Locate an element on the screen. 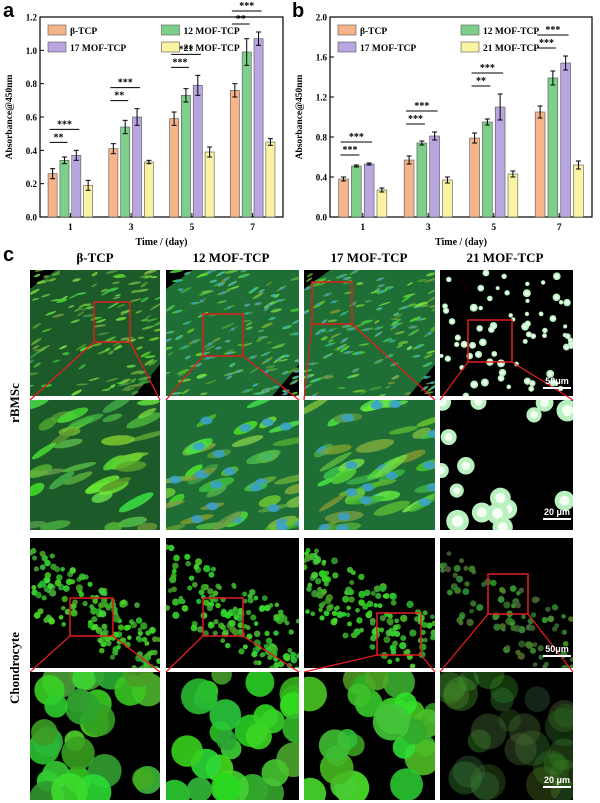  legend-label: 17 MOF-TCP is located at coordinates (98, 49).